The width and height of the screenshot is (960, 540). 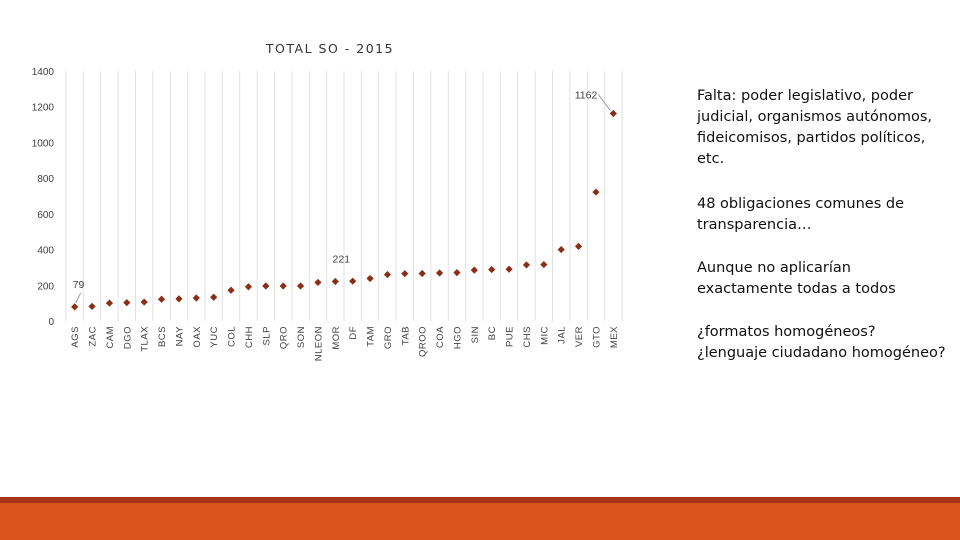 I want to click on data-label: 1162, so click(x=586, y=96).